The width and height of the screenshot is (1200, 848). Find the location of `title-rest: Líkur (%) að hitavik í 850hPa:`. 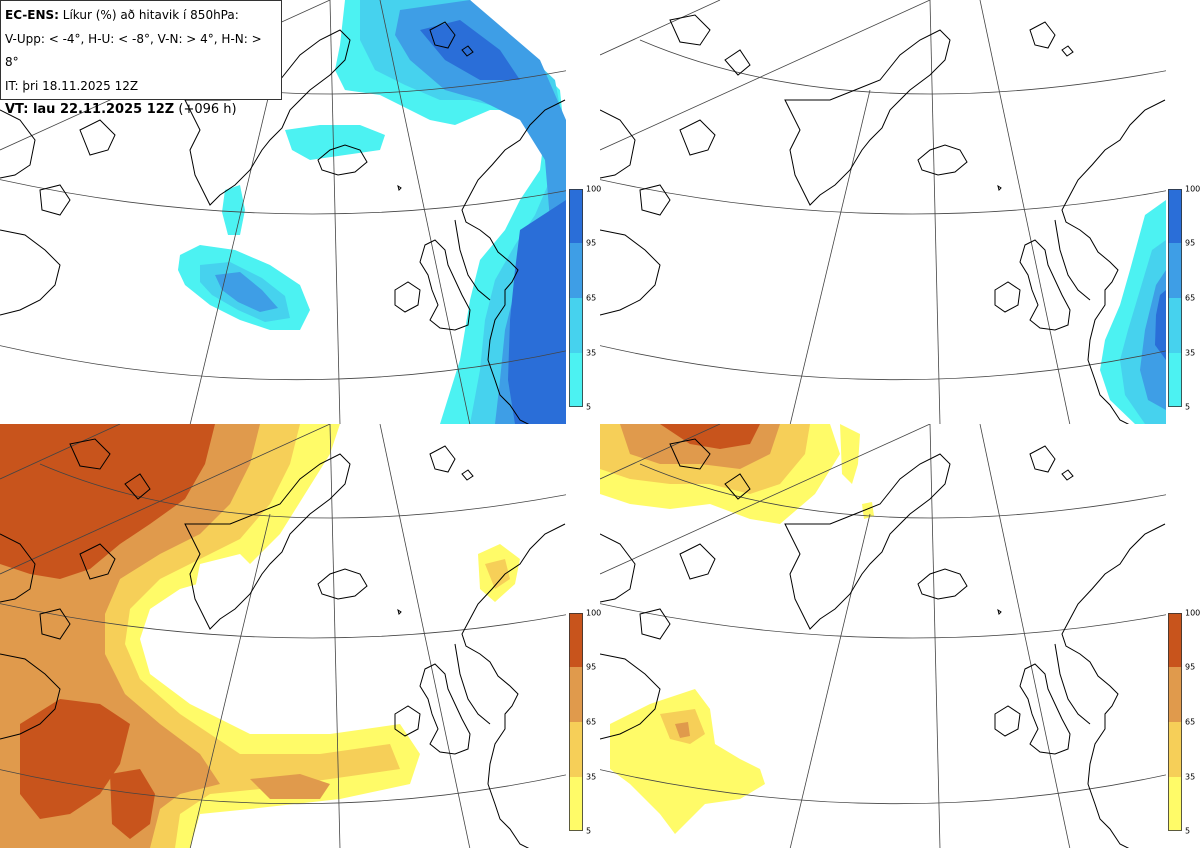

title-rest: Líkur (%) að hitavik í 850hPa: is located at coordinates (150, 15).